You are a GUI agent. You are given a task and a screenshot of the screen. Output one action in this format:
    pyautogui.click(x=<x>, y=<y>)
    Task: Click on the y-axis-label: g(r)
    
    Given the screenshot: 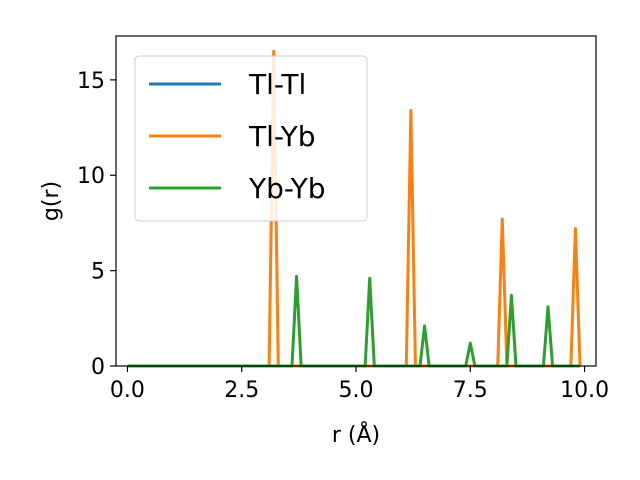 What is the action you would take?
    pyautogui.click(x=51, y=201)
    